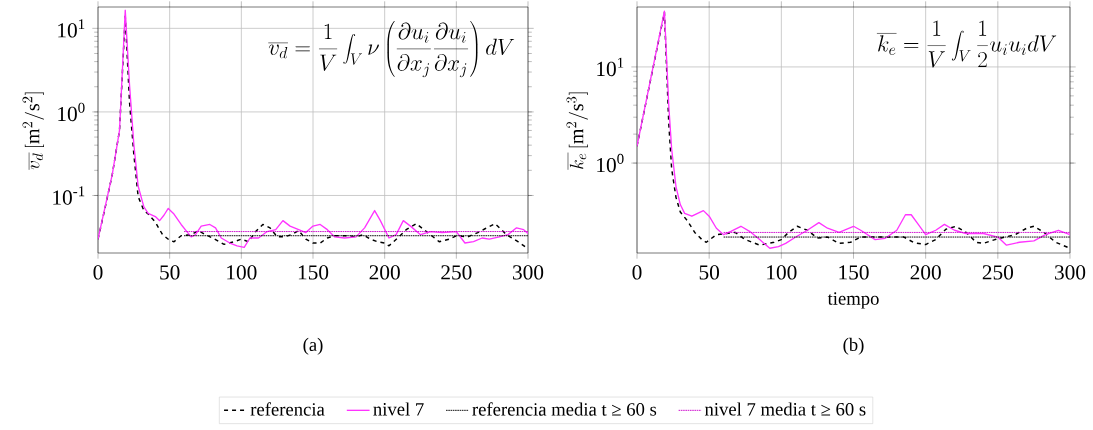 This screenshot has height=430, width=1093. What do you see at coordinates (577, 131) in the screenshot?
I see `y-axis-title: $\overline{k_e}\,[\mathrm{m}^2/\mathrm{s}^3]$` at bounding box center [577, 131].